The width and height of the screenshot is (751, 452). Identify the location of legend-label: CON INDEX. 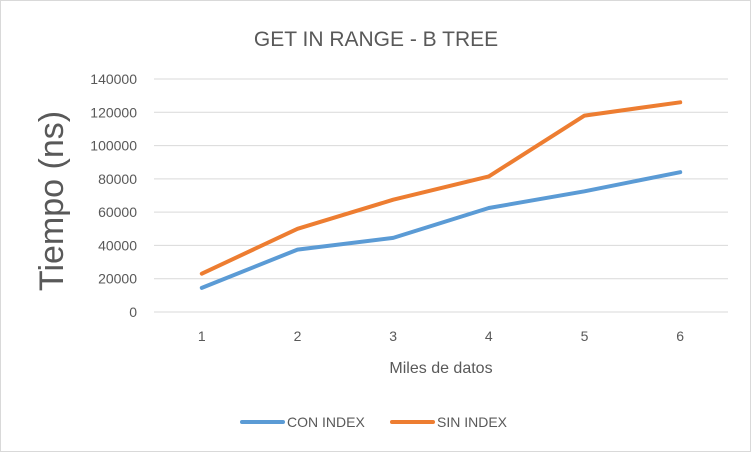
(326, 422).